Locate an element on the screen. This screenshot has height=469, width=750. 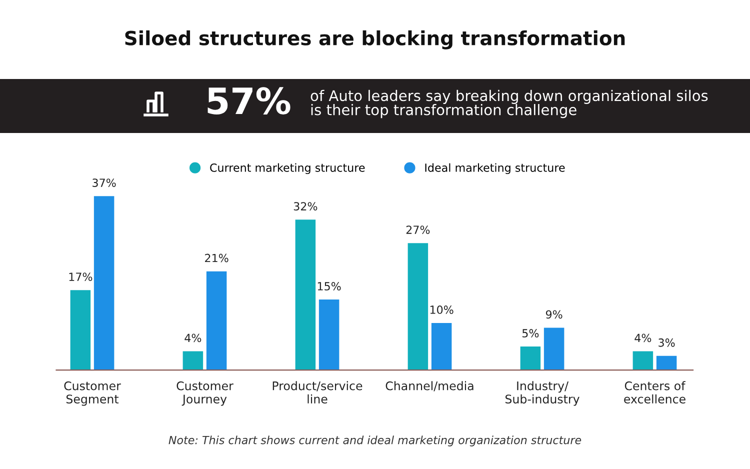
data-label: 5% is located at coordinates (530, 333).